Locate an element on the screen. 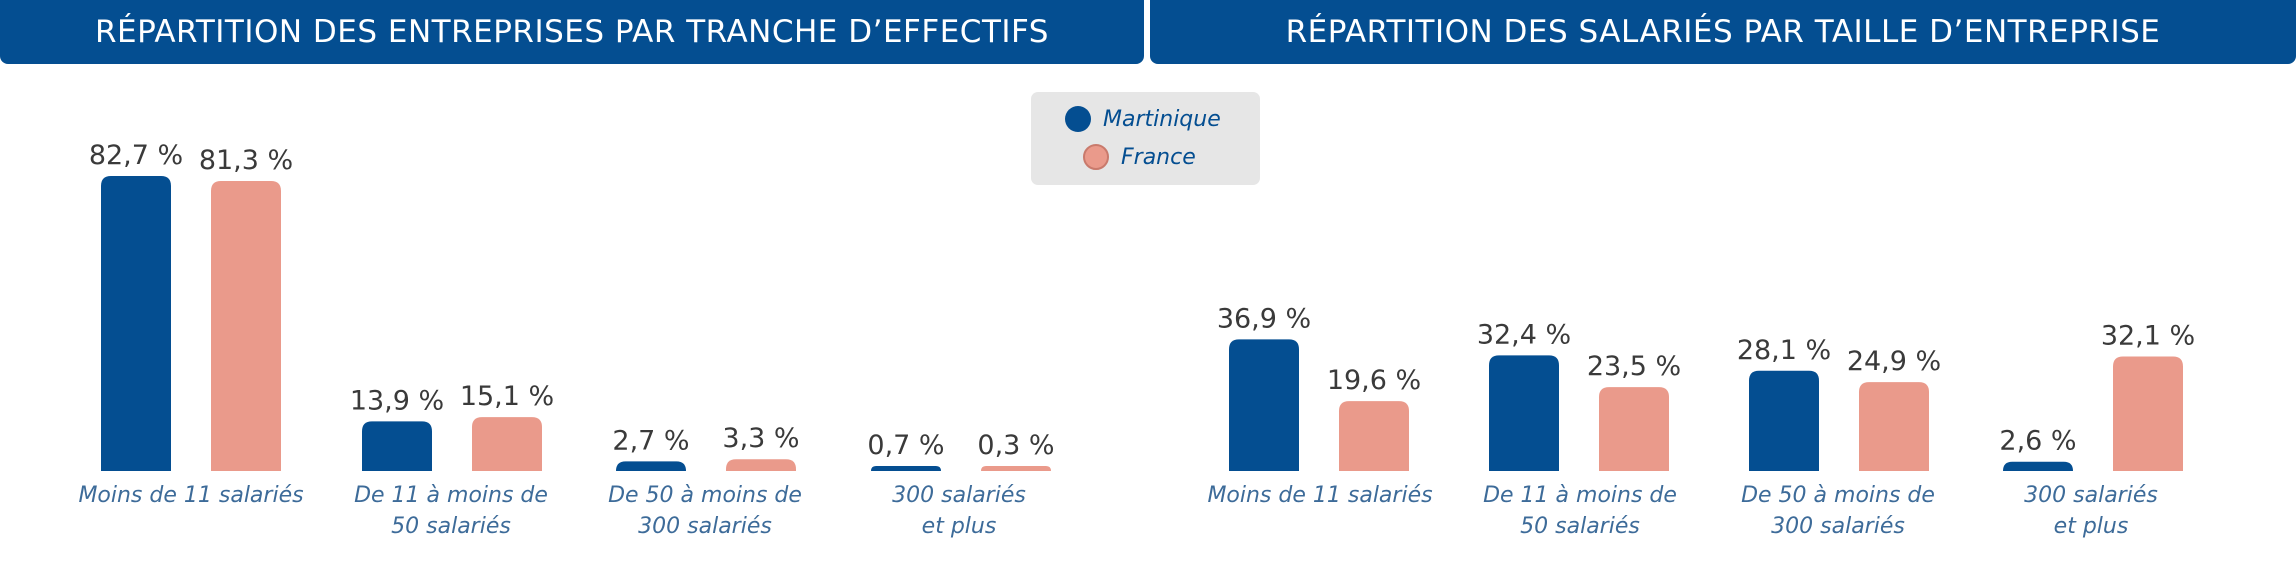  value-label-martinique-2: 28,1 % is located at coordinates (1784, 350).